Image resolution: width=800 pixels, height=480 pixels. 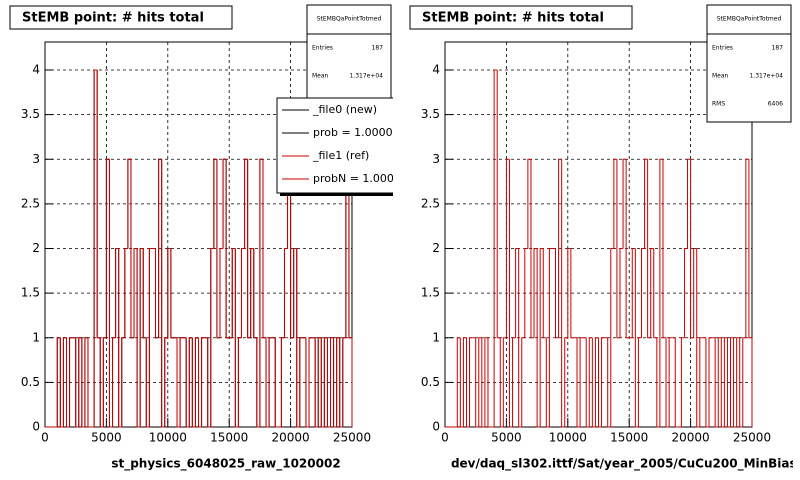 What do you see at coordinates (436, 427) in the screenshot?
I see `y-tick-label: 0` at bounding box center [436, 427].